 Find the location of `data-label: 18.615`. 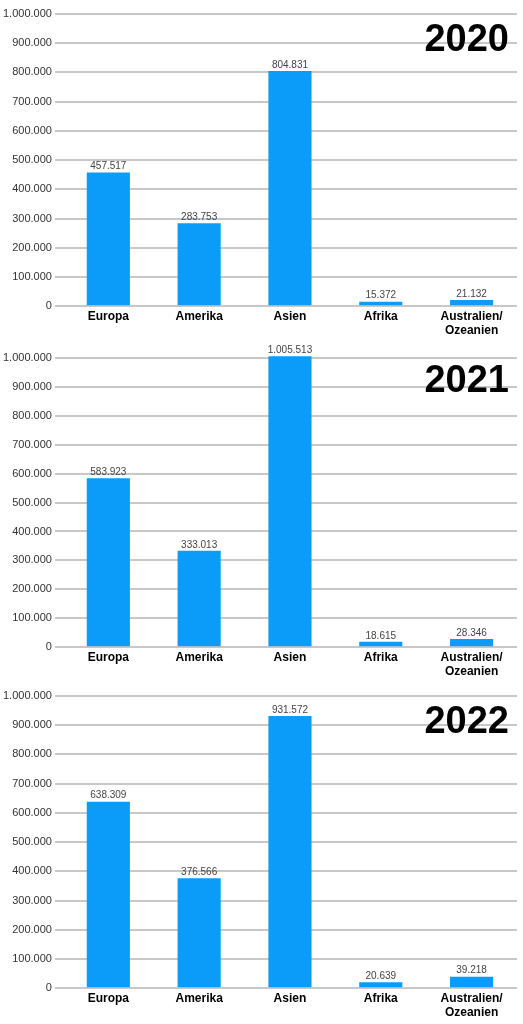

data-label: 18.615 is located at coordinates (381, 635).